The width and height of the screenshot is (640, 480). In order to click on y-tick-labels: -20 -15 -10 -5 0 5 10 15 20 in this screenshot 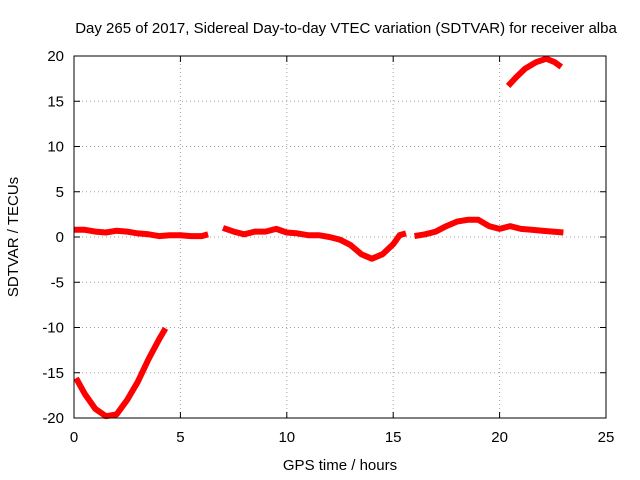, I will do `click(53, 237)`.